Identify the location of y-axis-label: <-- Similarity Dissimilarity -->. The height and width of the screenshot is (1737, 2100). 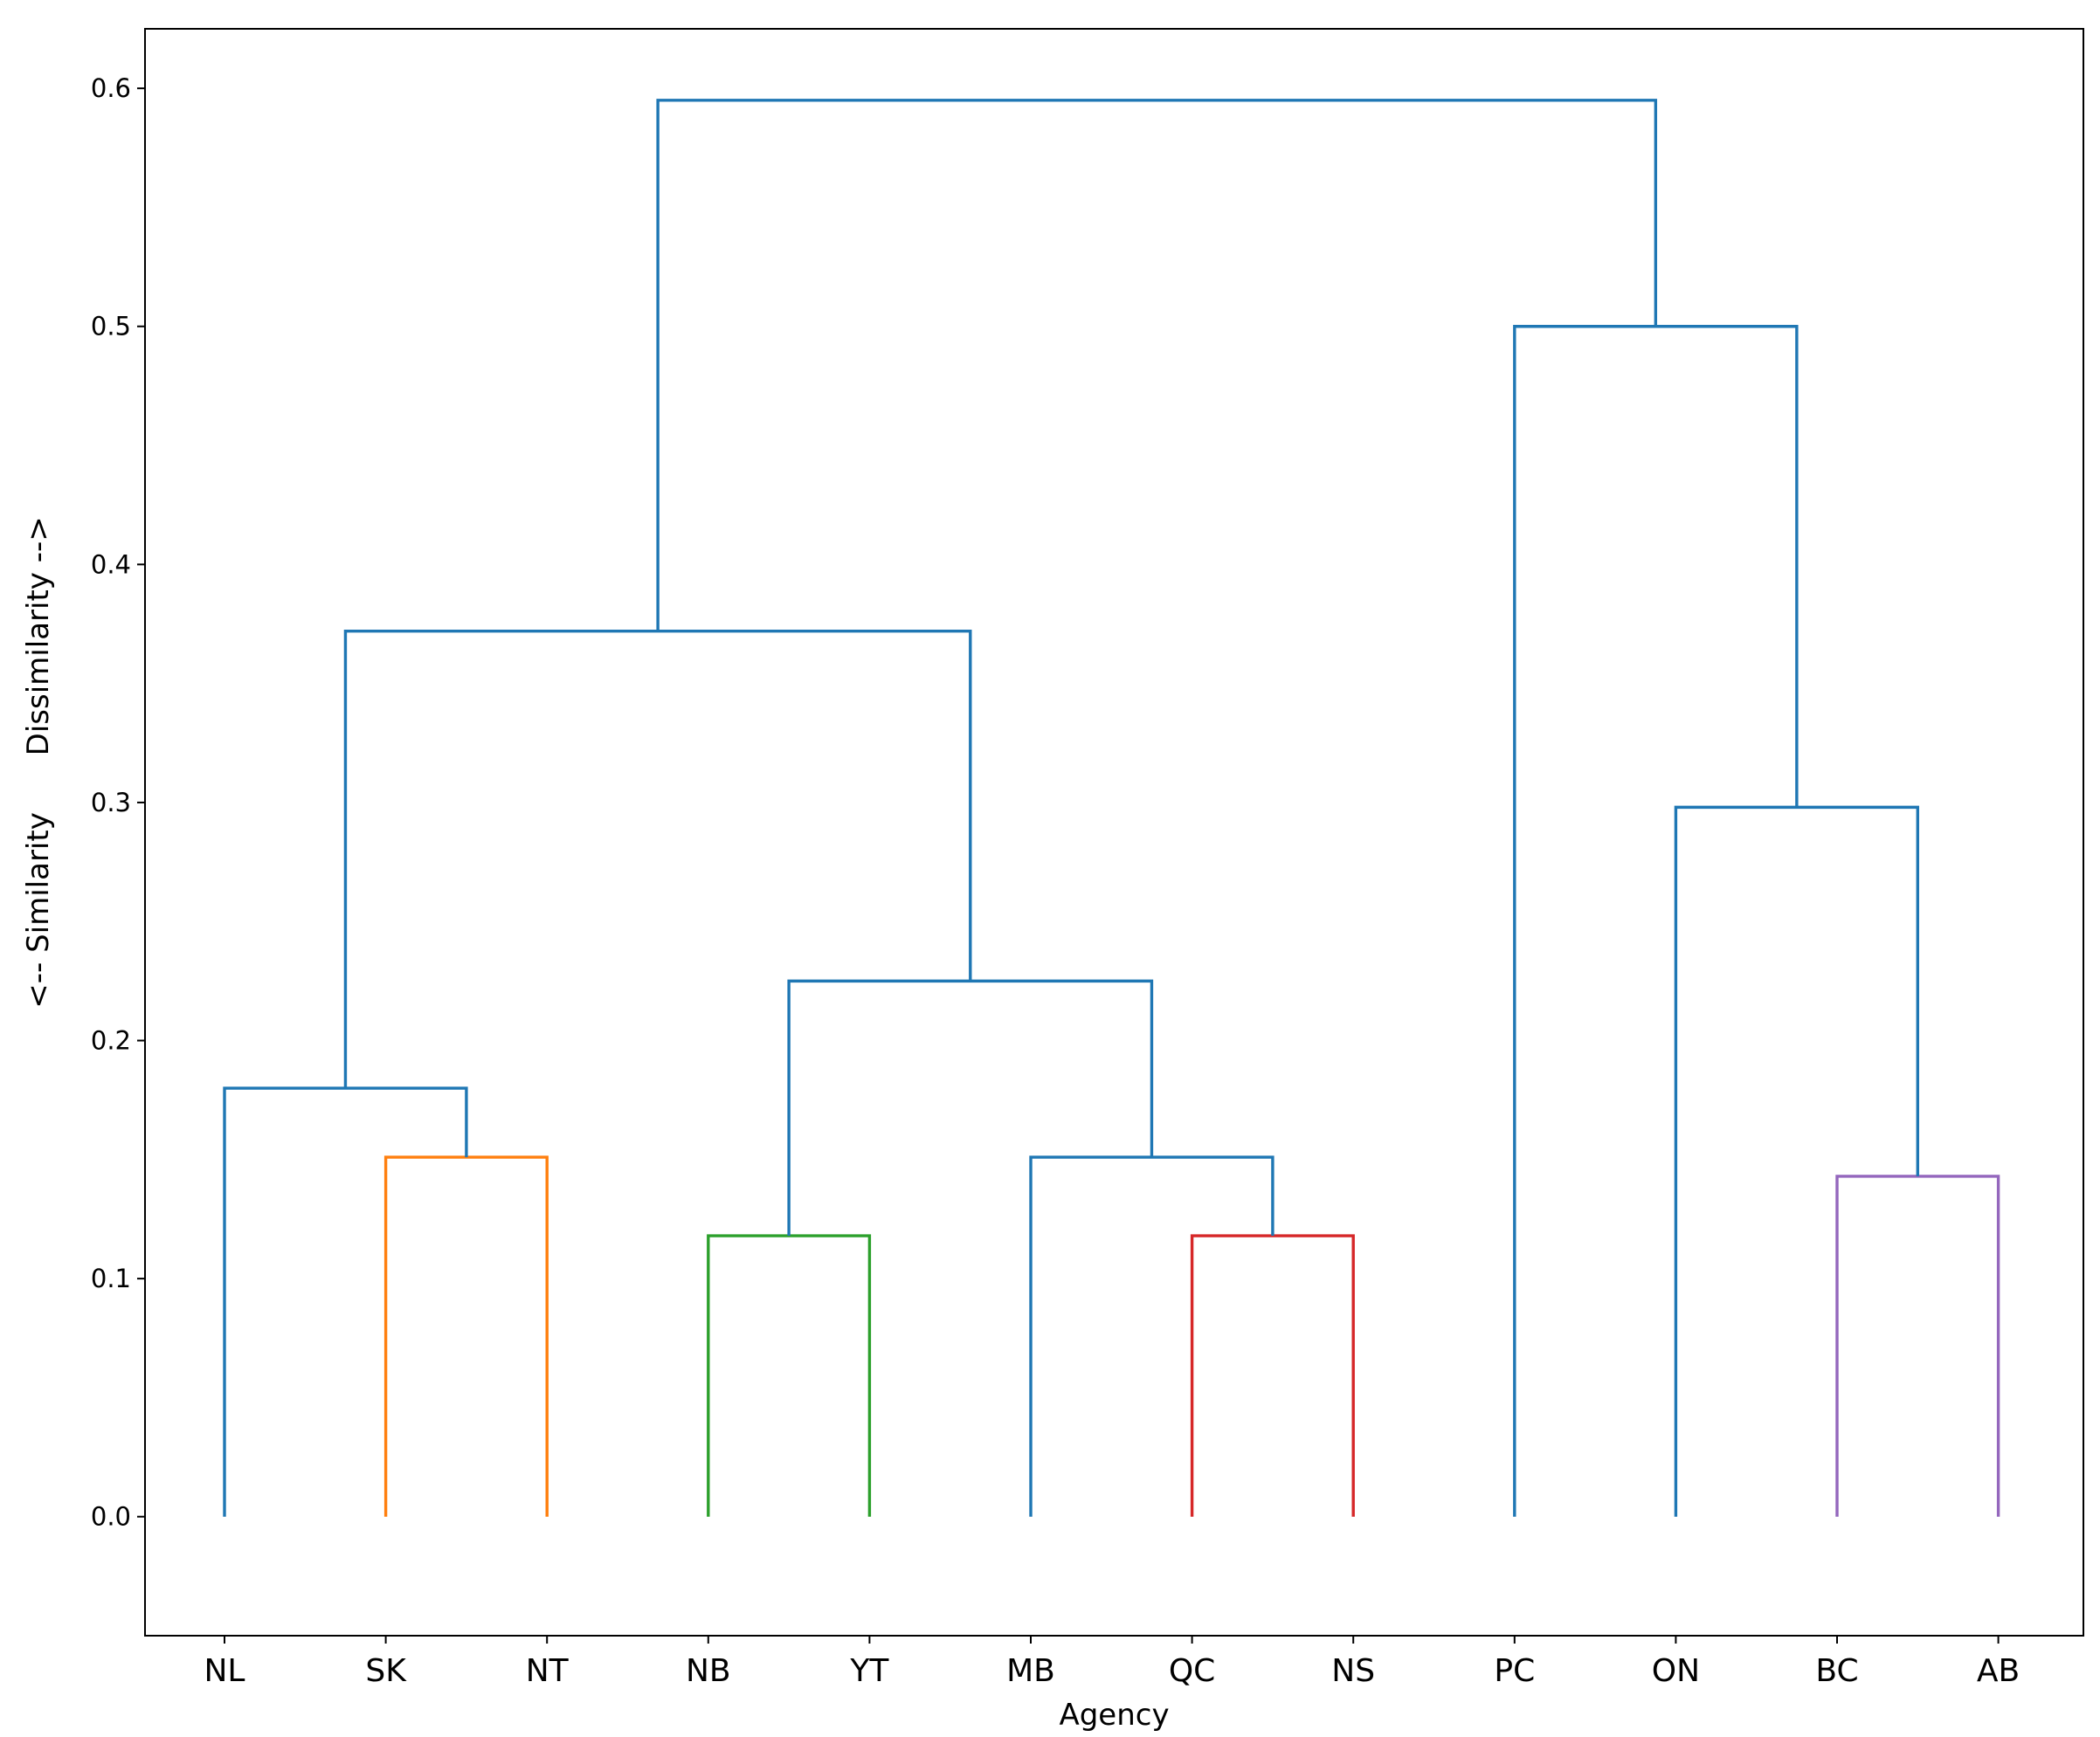
(39, 762).